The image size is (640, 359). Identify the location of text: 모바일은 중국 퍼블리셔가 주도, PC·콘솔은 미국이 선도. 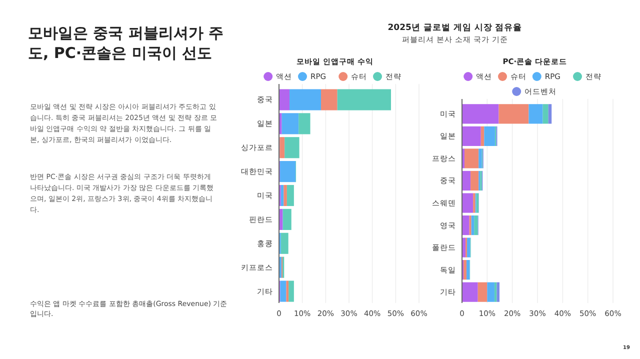
(126, 43).